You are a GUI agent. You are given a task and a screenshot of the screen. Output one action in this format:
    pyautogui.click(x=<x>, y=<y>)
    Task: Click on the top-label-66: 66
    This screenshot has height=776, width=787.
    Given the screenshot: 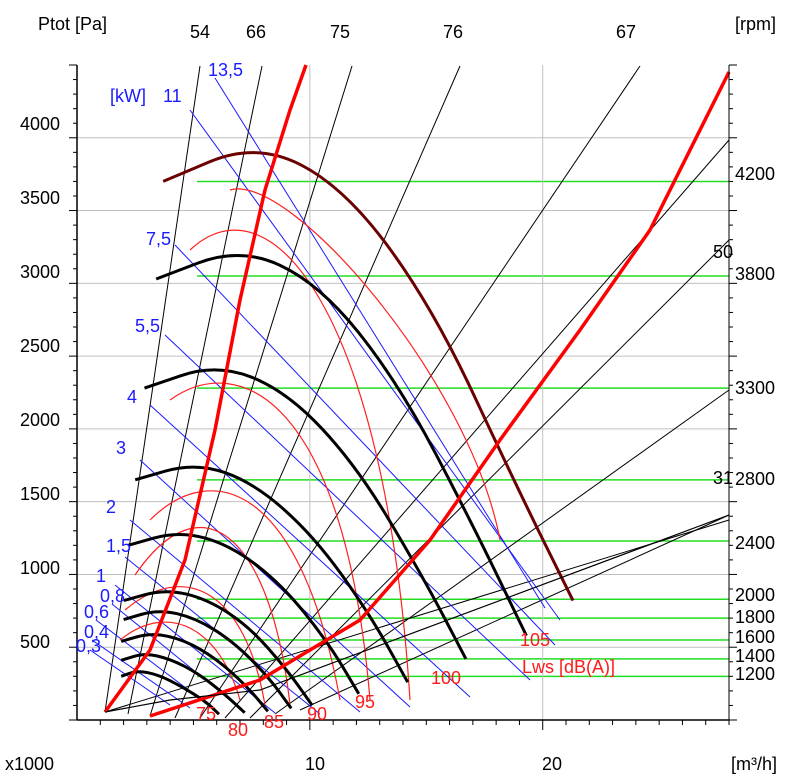 What is the action you would take?
    pyautogui.click(x=256, y=32)
    